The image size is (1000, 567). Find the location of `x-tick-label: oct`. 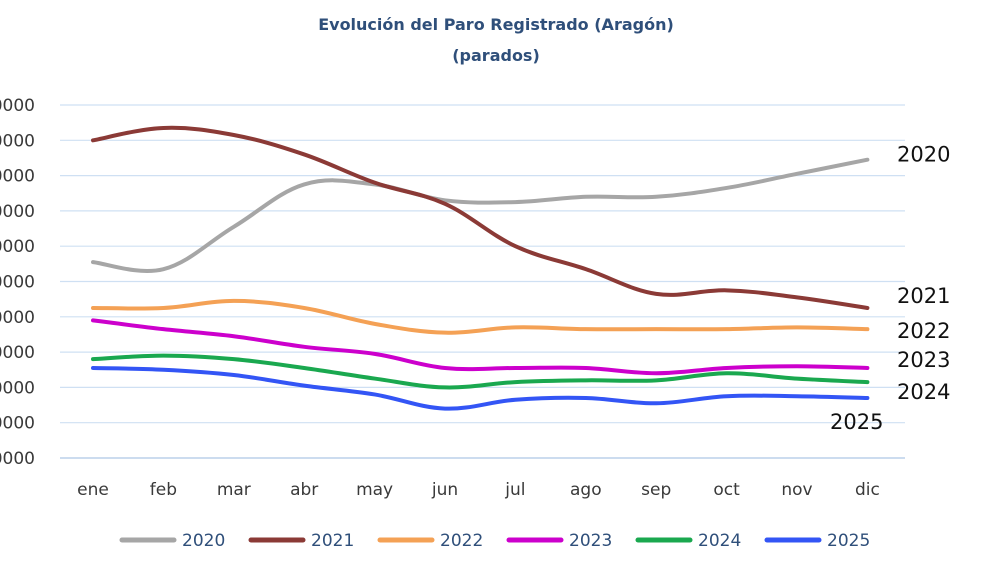

x-tick-label: oct is located at coordinates (726, 490).